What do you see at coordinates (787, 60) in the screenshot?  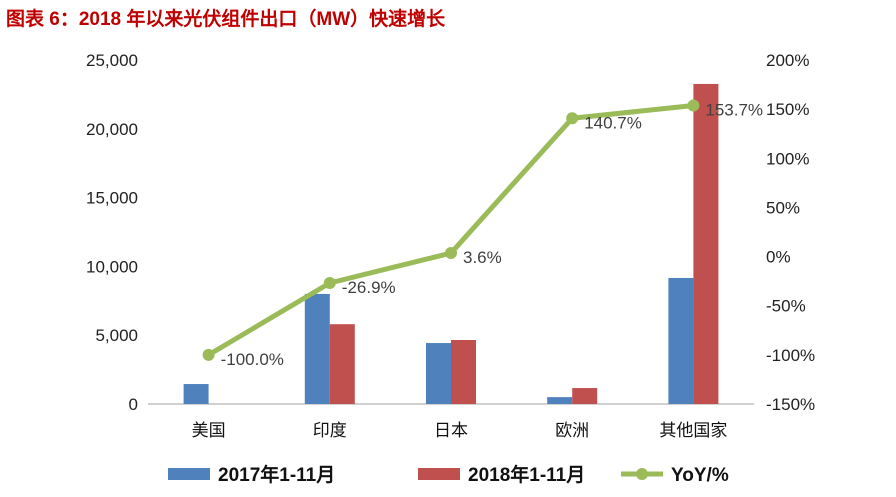 I see `right-axis-tick: 200%` at bounding box center [787, 60].